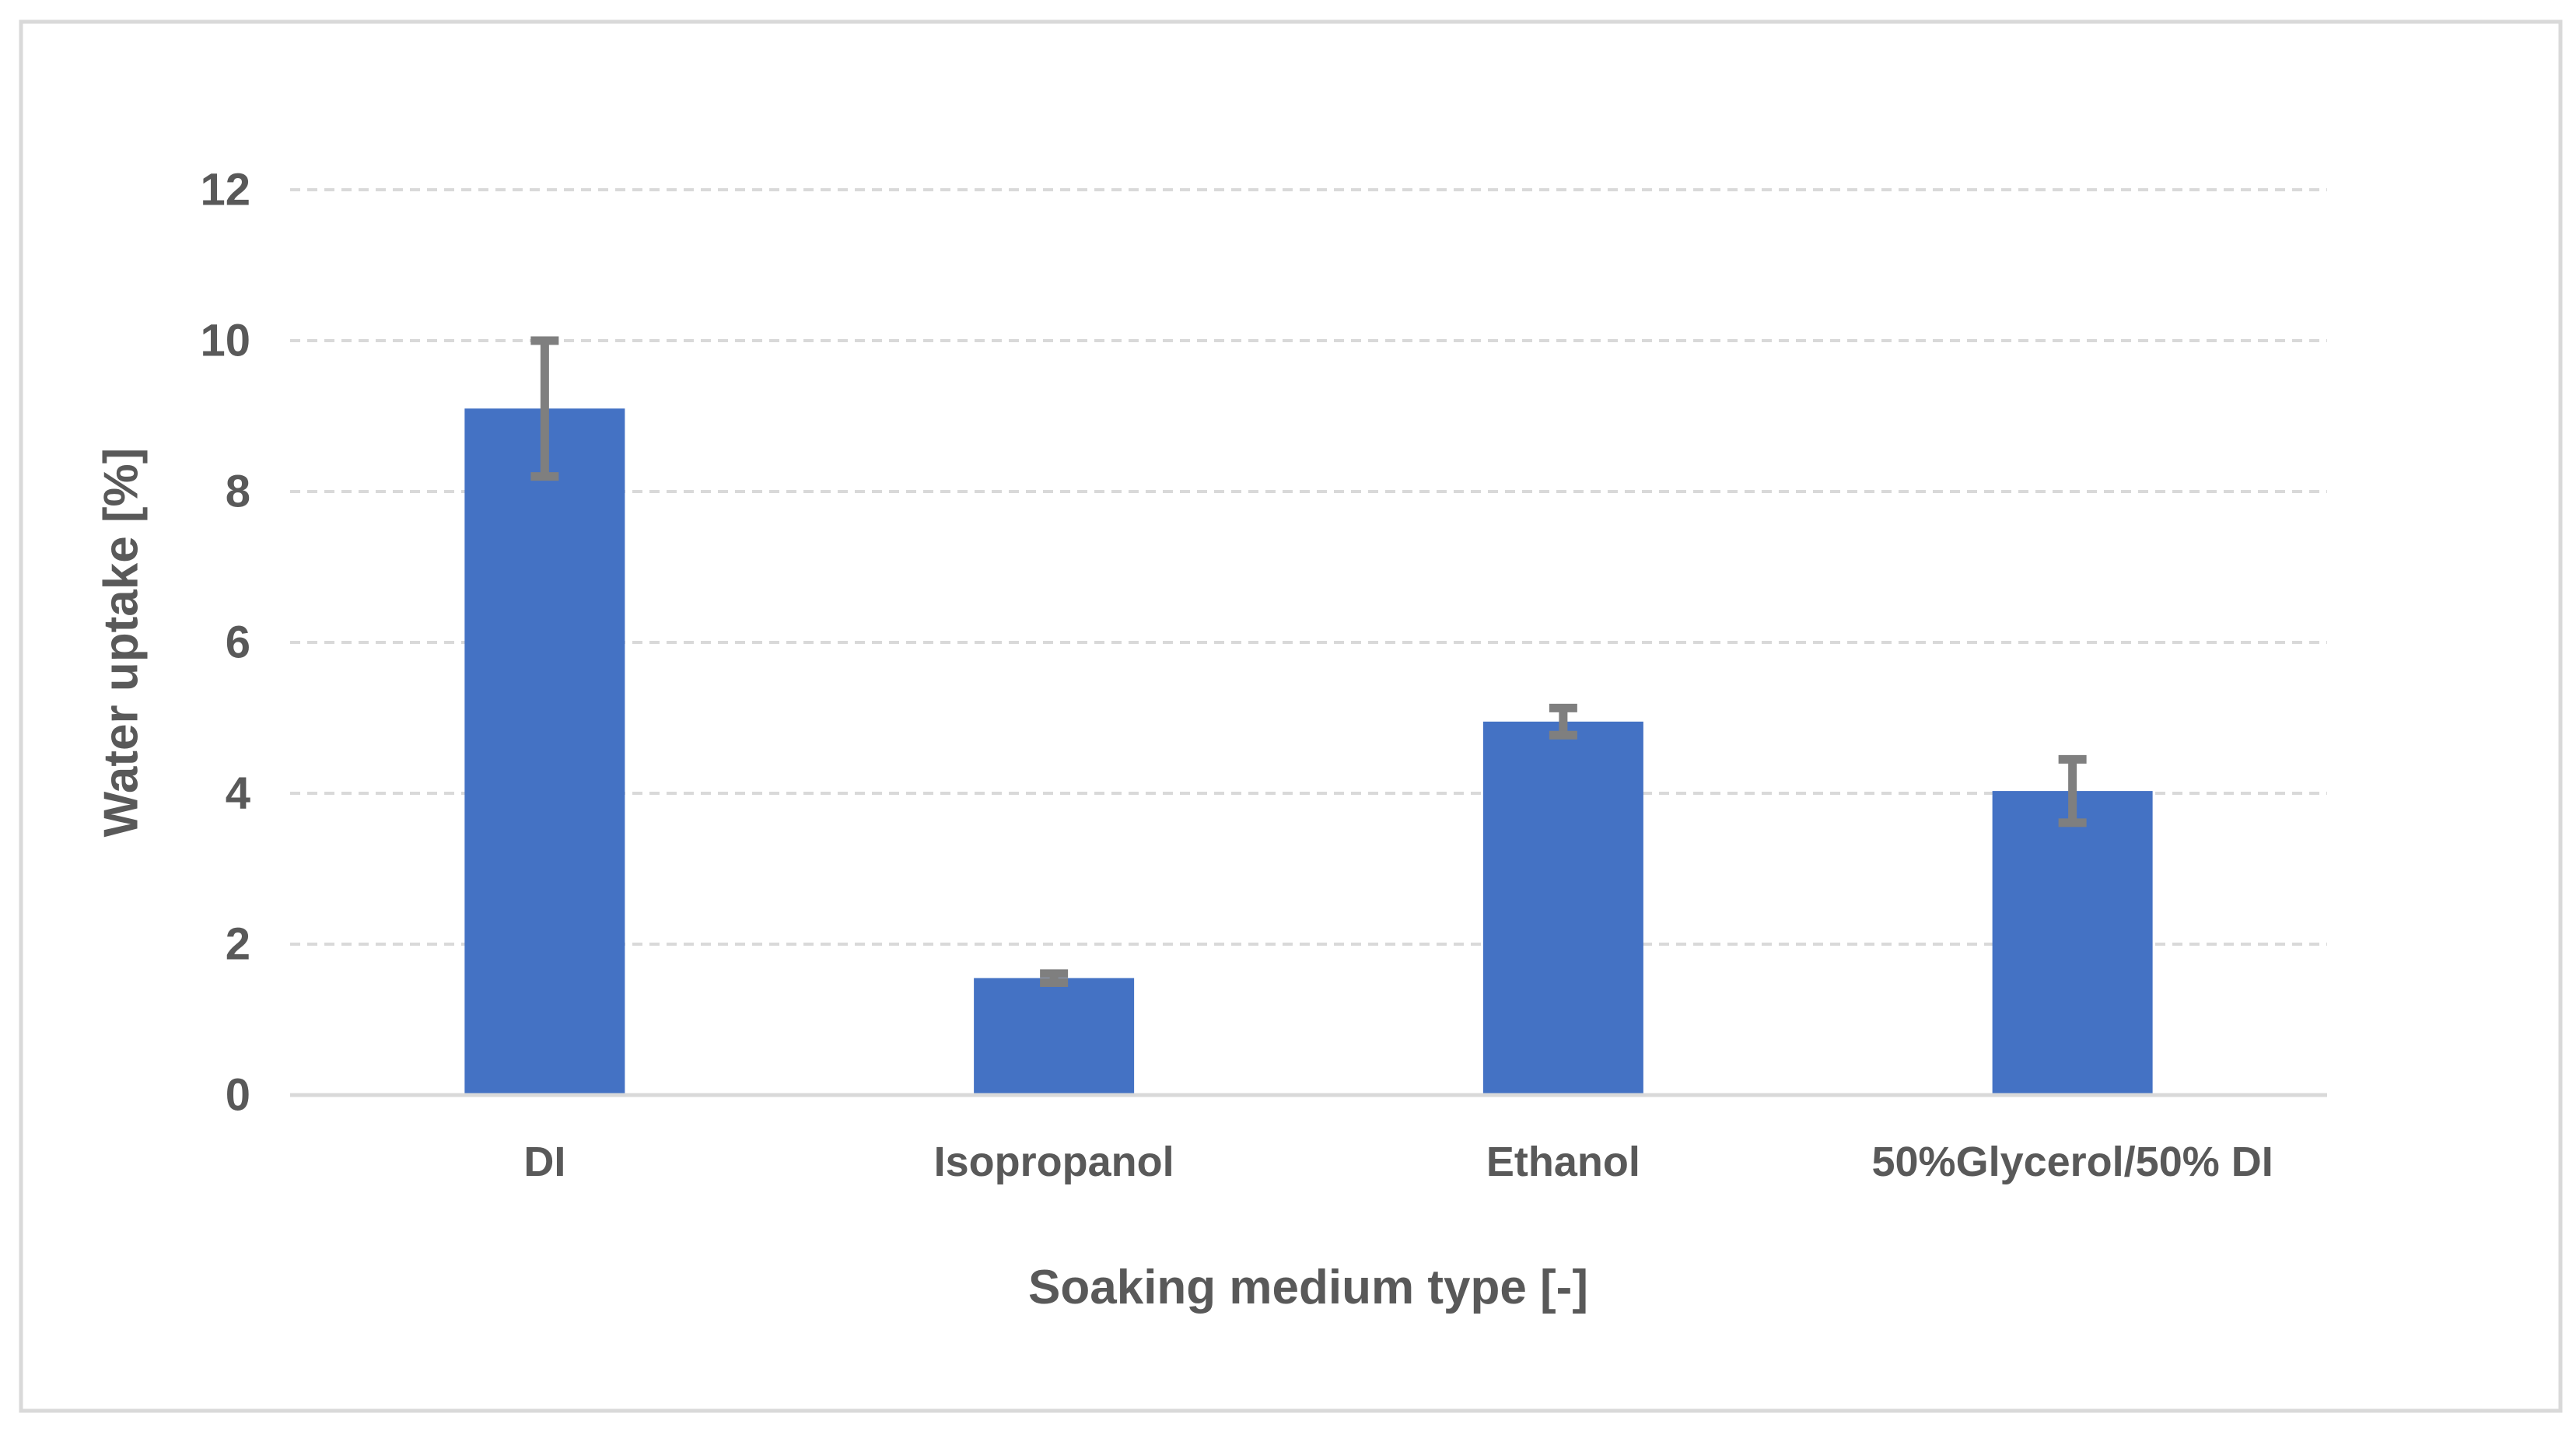 The image size is (2576, 1438). Describe the element at coordinates (2072, 943) in the screenshot. I see `bar-50-glycerol-50-di` at that location.